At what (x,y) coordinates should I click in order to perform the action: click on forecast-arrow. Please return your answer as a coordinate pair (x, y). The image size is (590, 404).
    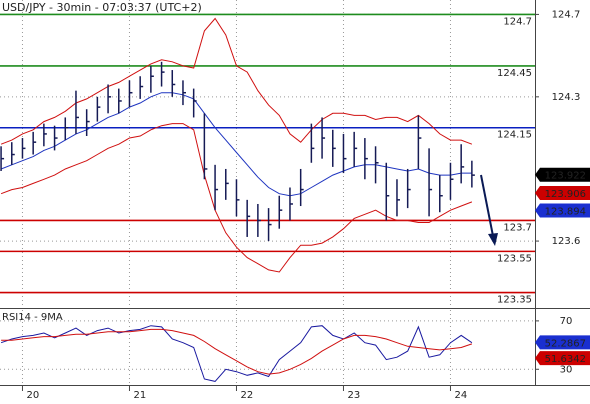
    Looking at the image, I should click on (489, 210).